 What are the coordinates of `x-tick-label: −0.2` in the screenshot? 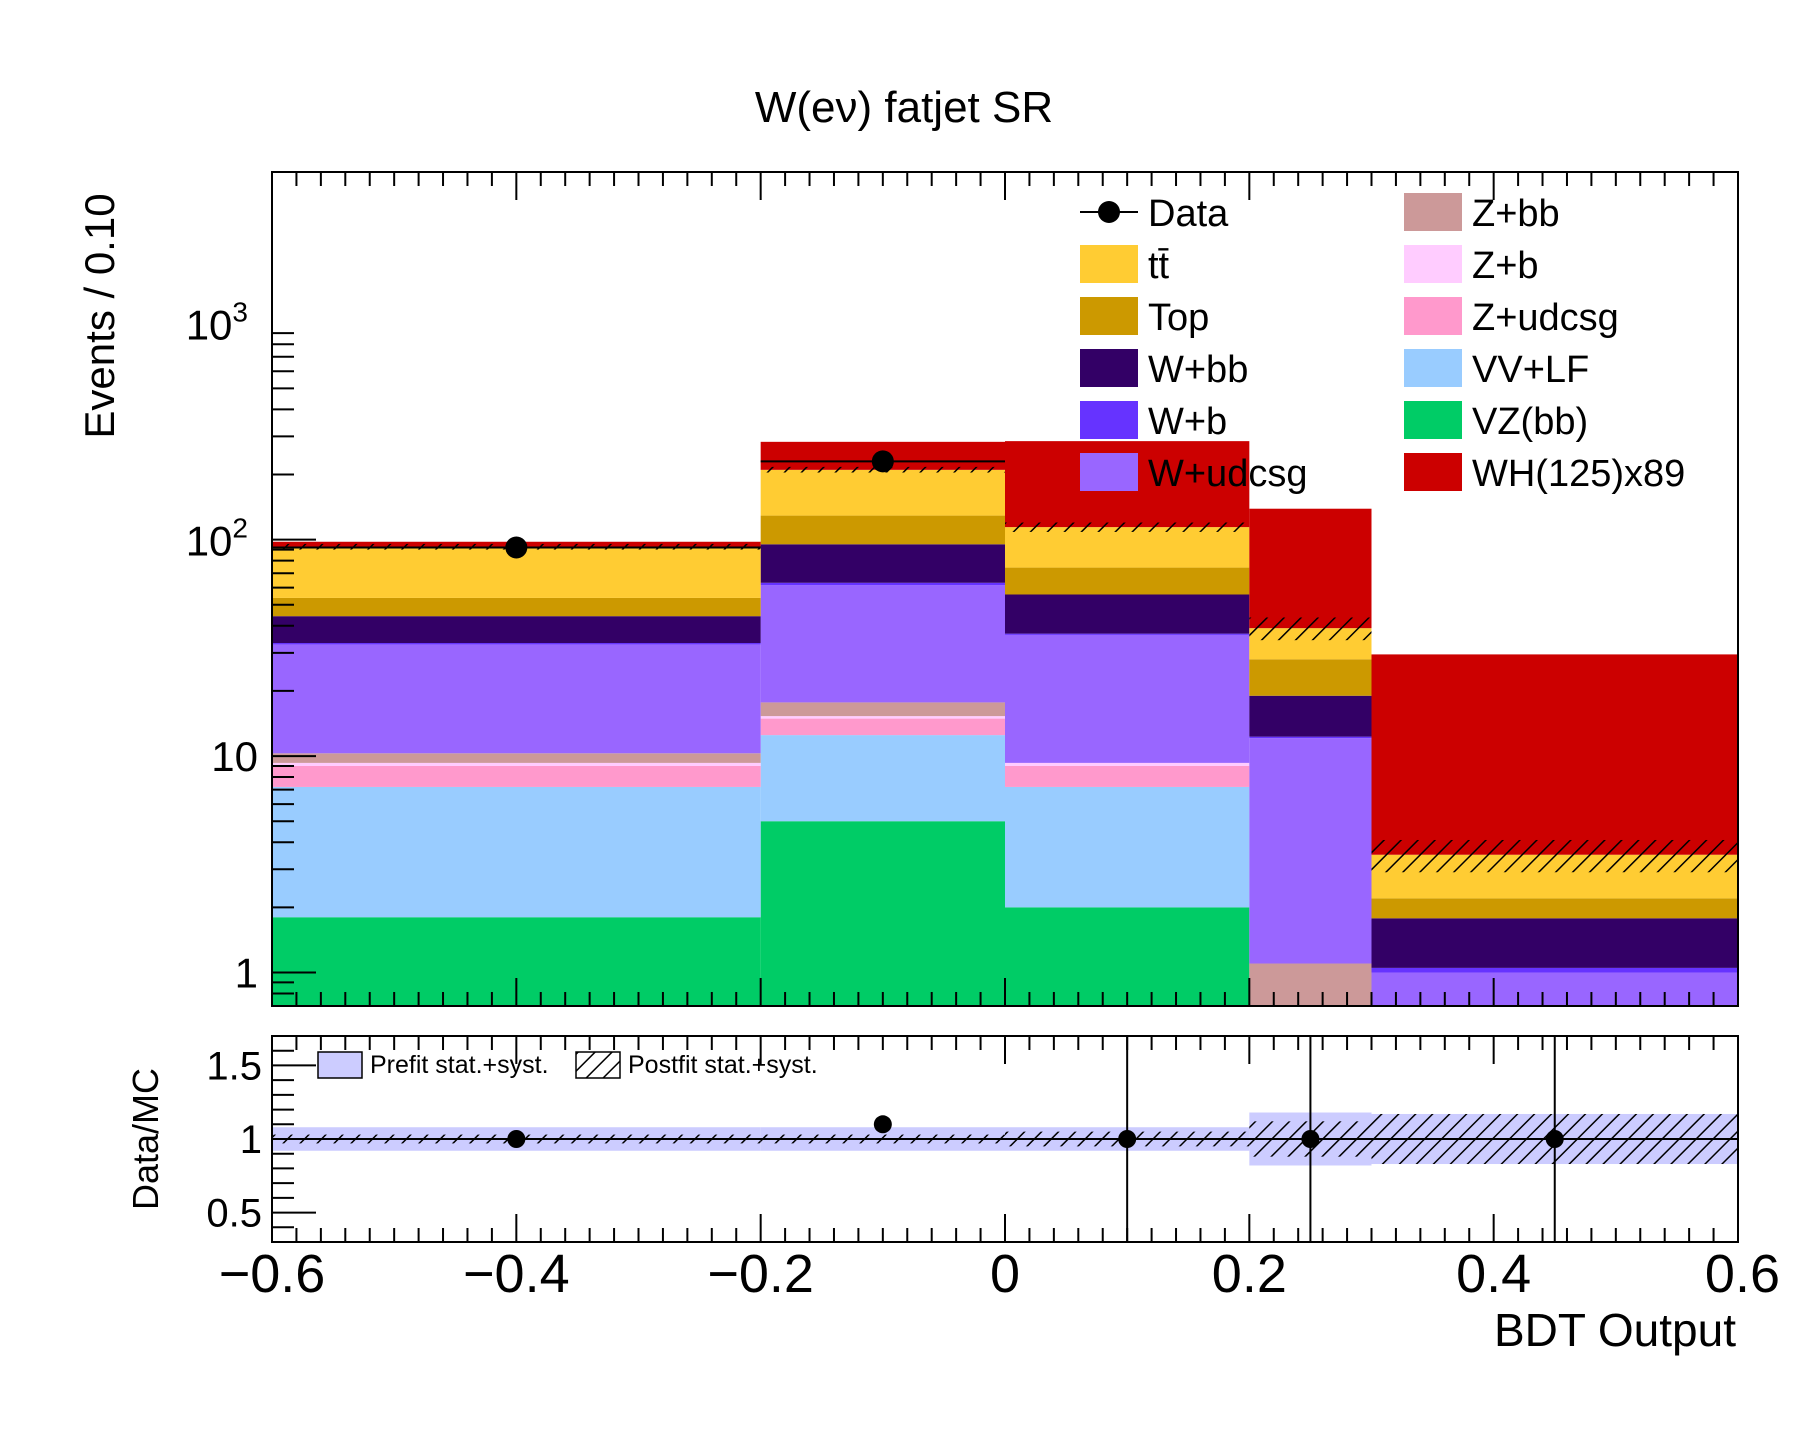 It's located at (760, 1274).